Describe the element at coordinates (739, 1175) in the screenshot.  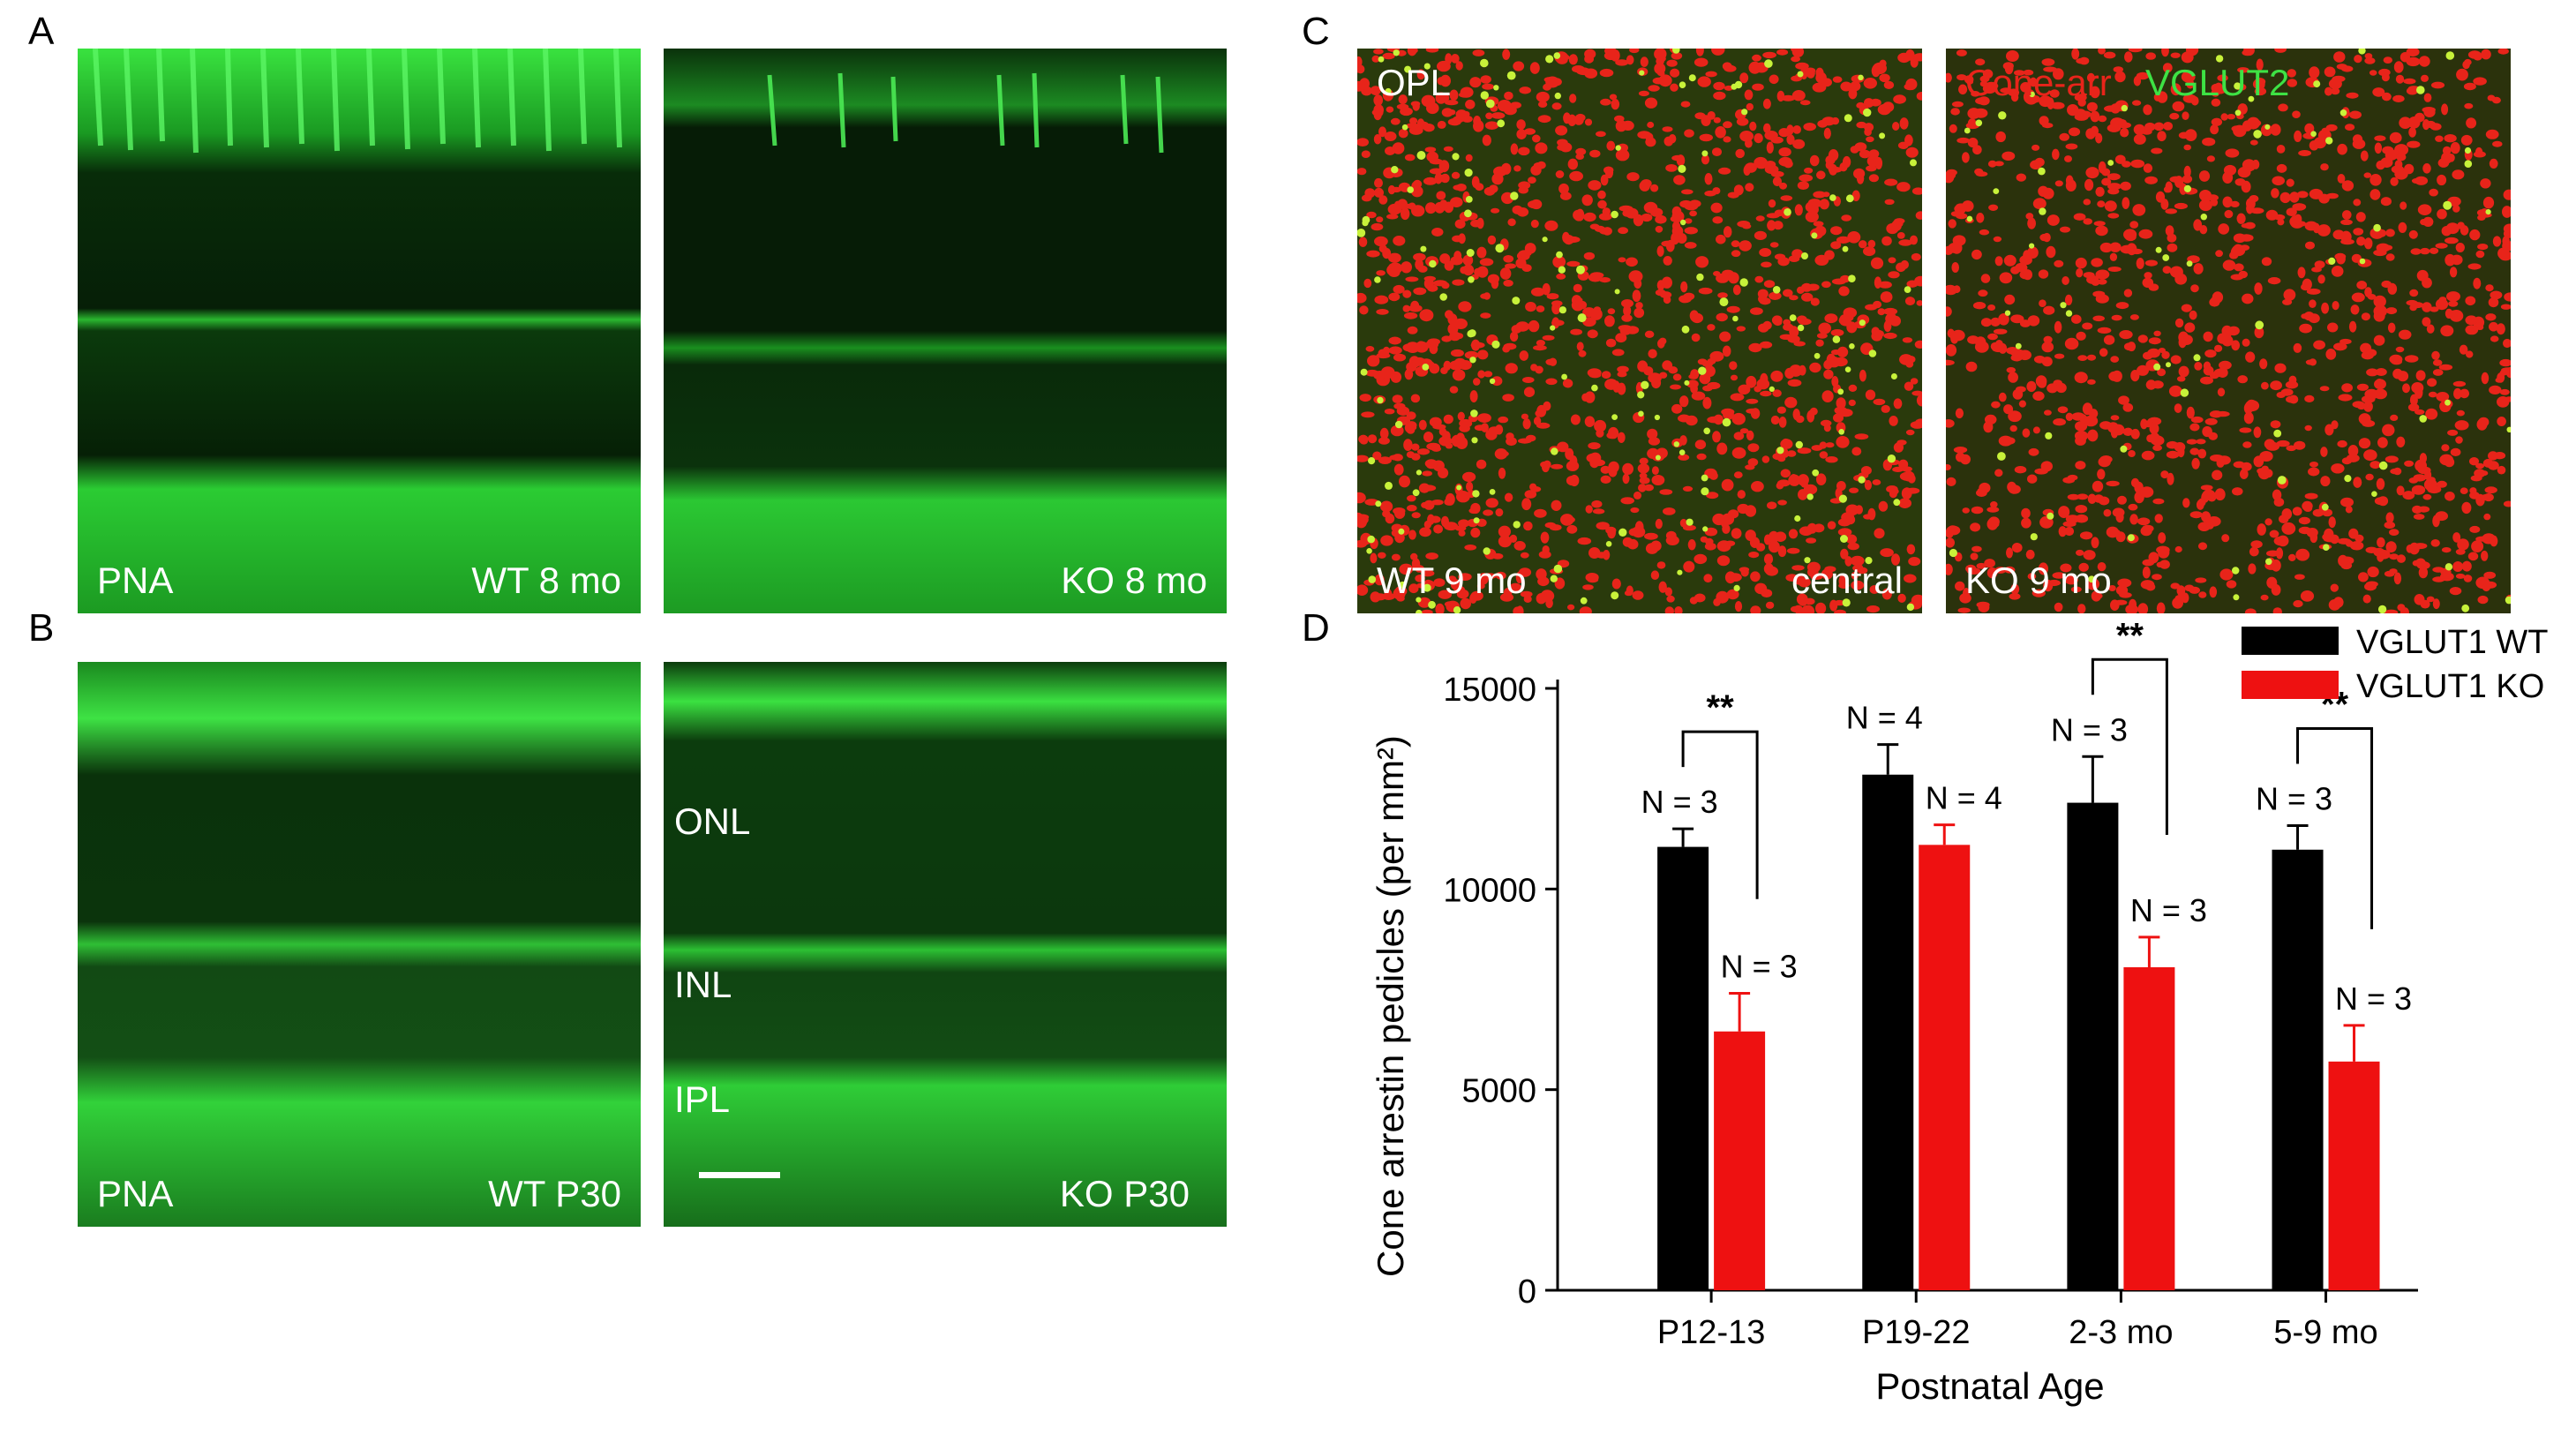
I see `scale-bar` at that location.